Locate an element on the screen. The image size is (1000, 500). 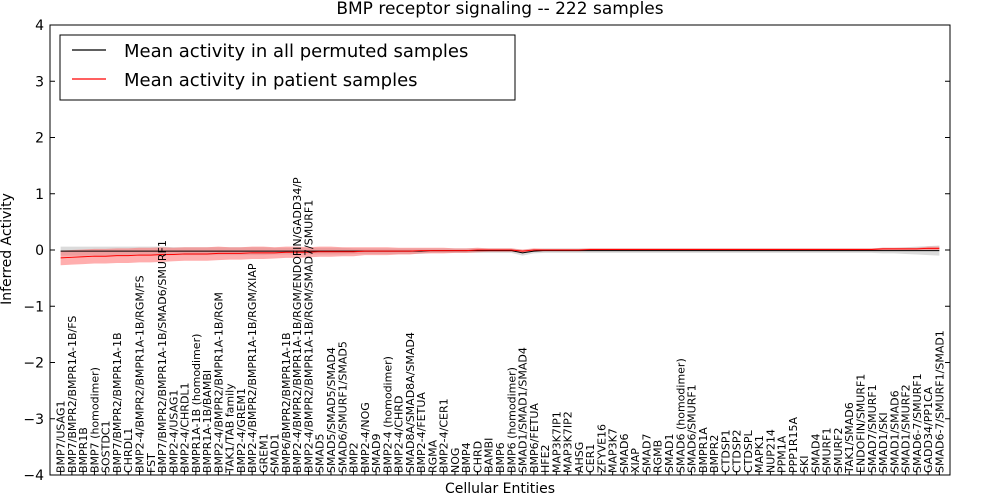
y-tick-label: 3 is located at coordinates (39, 82).